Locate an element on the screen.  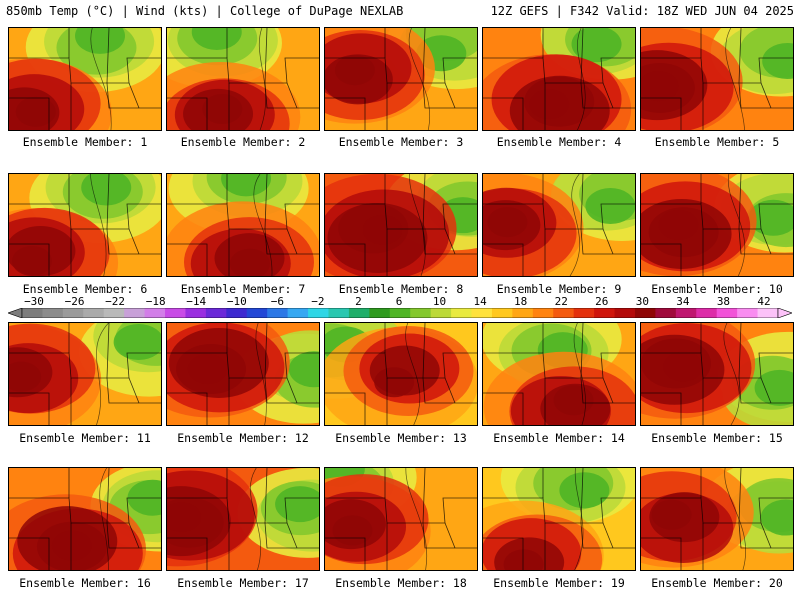
ensemble-member-label: Ensemble Member: 3 is located at coordinates (401, 142).